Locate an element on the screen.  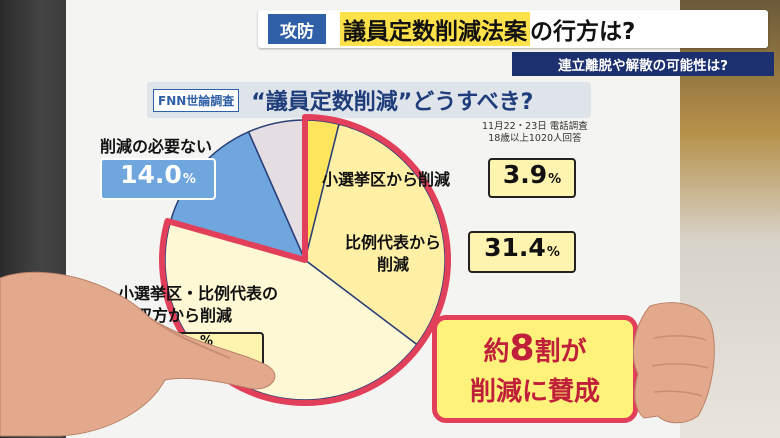
survey-note: 11月22・23日 電話調査 18歳以上1020人回答 is located at coordinates (535, 133).